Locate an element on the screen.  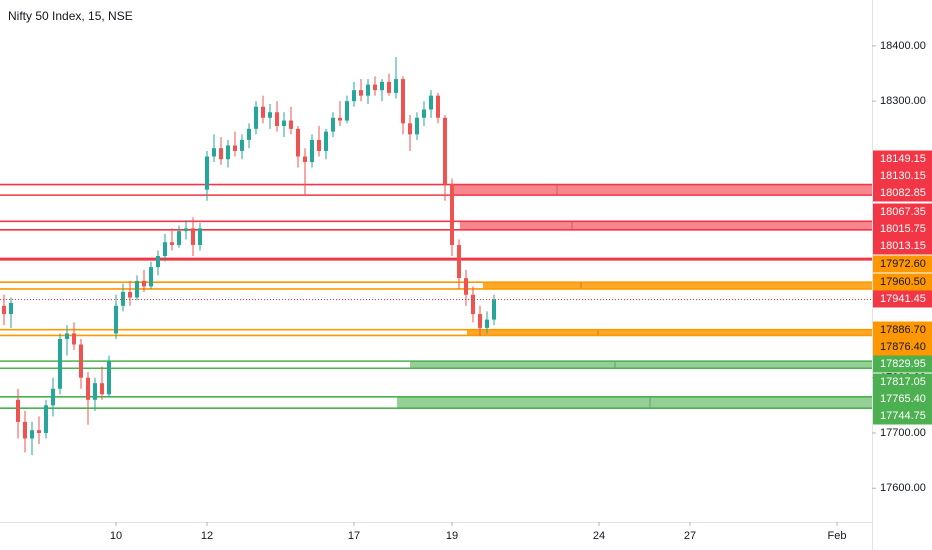
price-label: 17886.70 is located at coordinates (903, 330).